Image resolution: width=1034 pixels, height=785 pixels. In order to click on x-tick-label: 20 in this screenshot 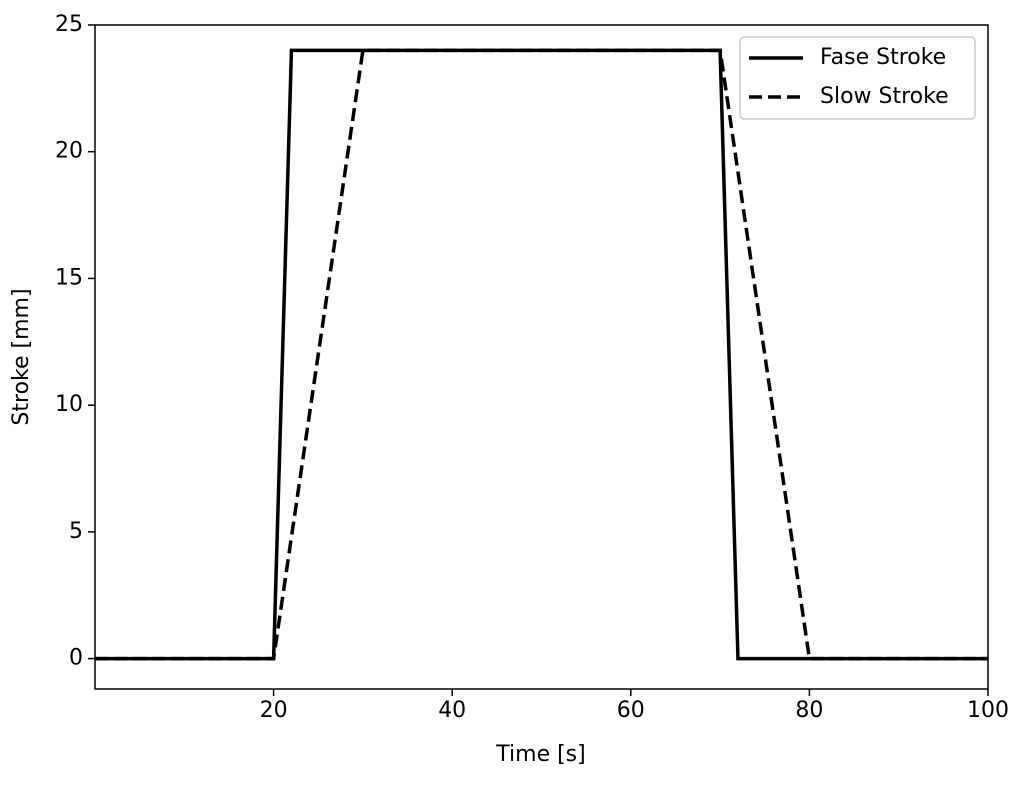, I will do `click(274, 710)`.